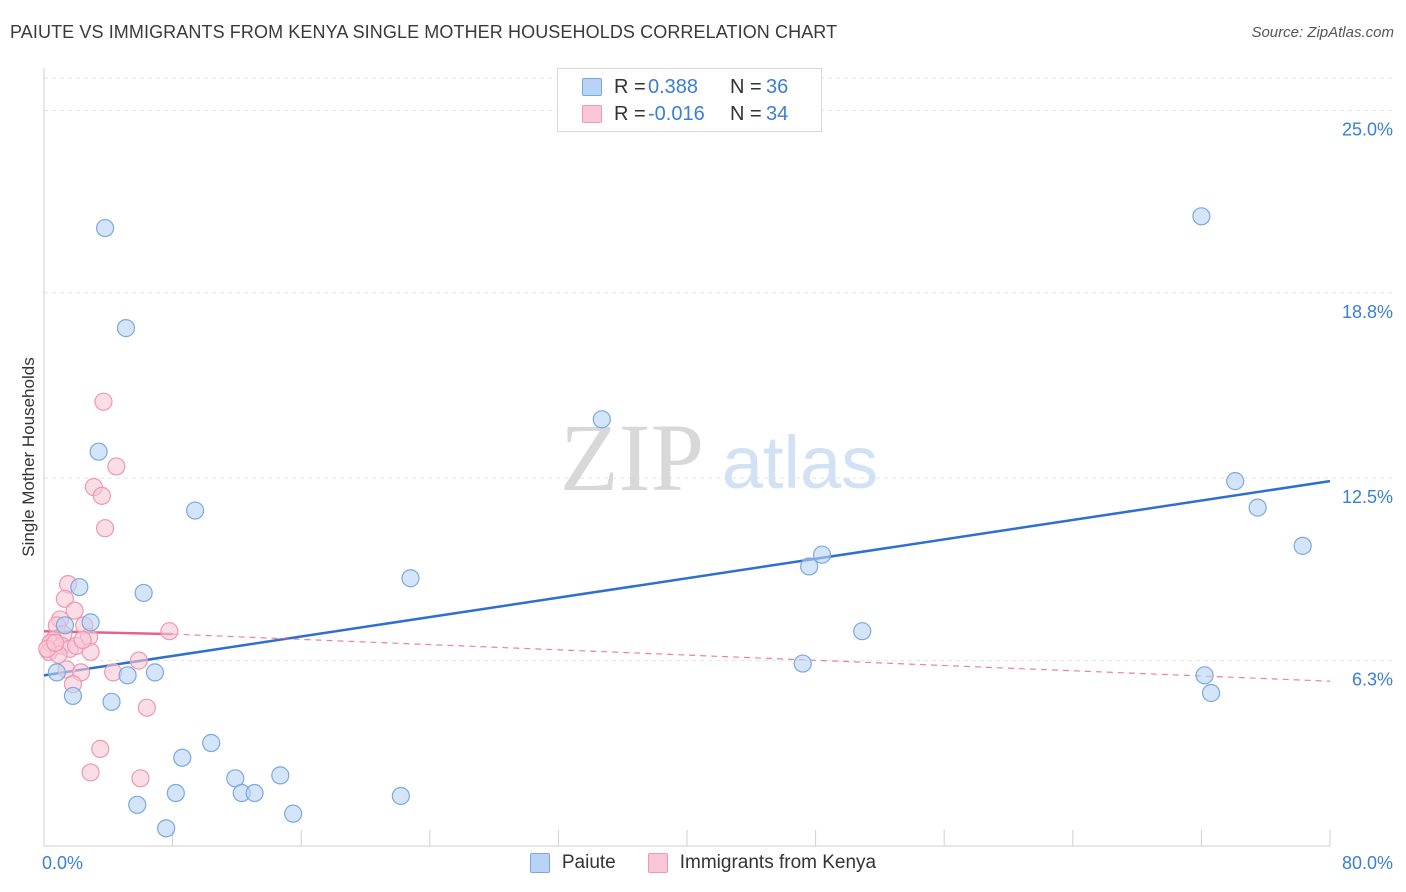 The image size is (1406, 892). Describe the element at coordinates (28, 456) in the screenshot. I see `y-axis-label: Single Mother Households` at that location.